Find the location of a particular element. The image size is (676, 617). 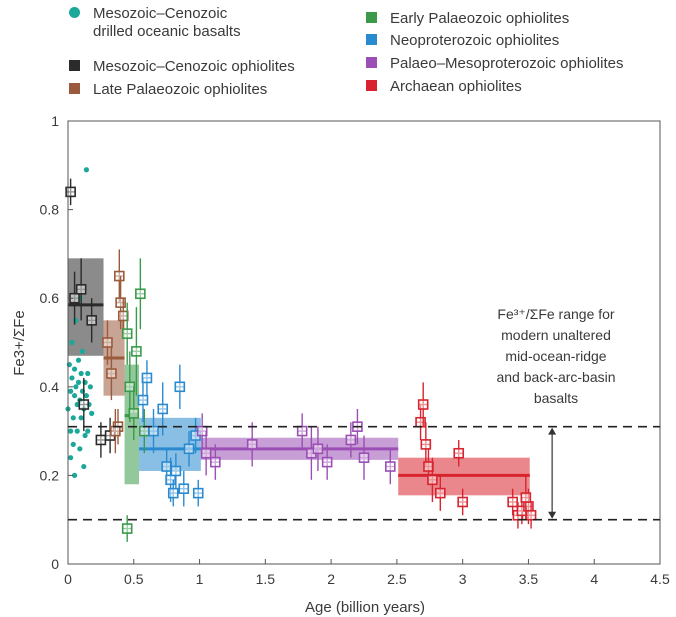

x-tick-label: 4.5 is located at coordinates (660, 579).